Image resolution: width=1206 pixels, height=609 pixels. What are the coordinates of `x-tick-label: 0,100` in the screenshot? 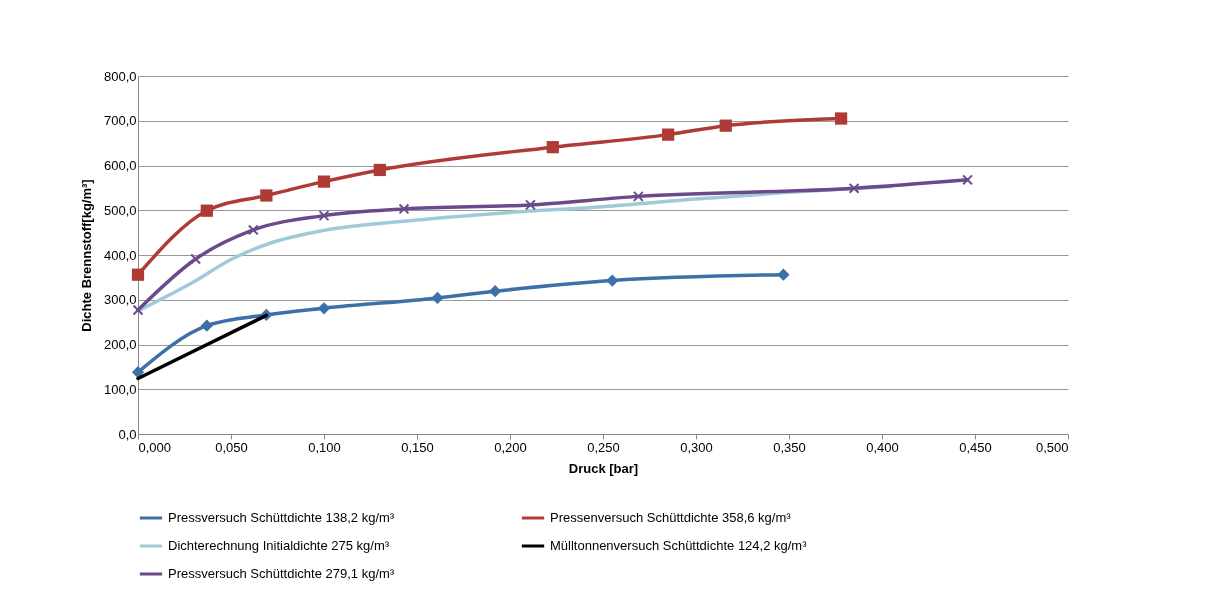 It's located at (324, 447).